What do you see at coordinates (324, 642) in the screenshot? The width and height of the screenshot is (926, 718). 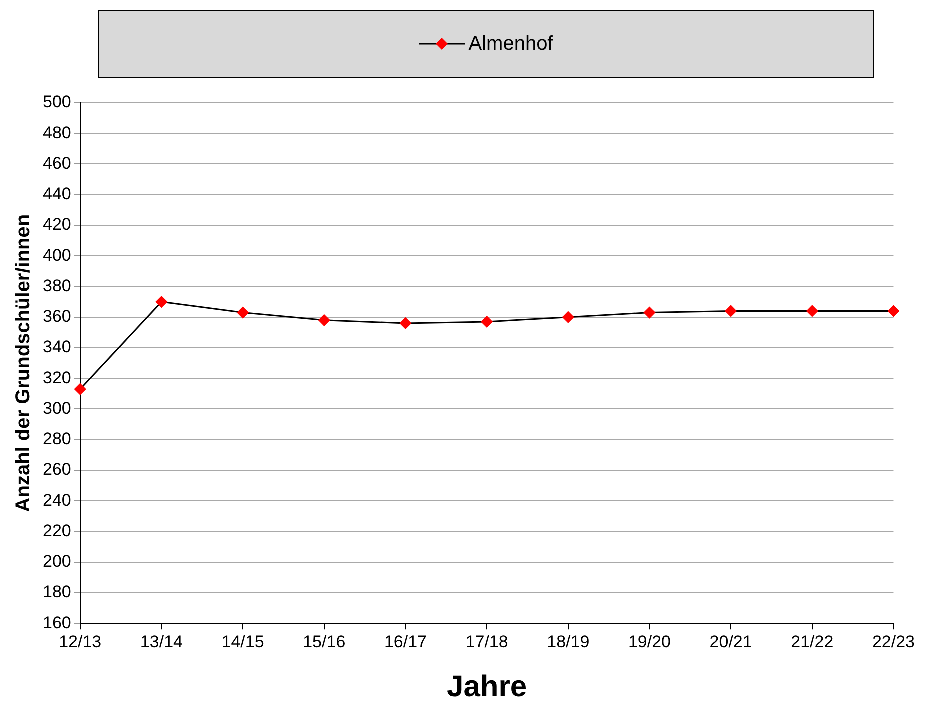 I see `x-tick-label: 15/16` at bounding box center [324, 642].